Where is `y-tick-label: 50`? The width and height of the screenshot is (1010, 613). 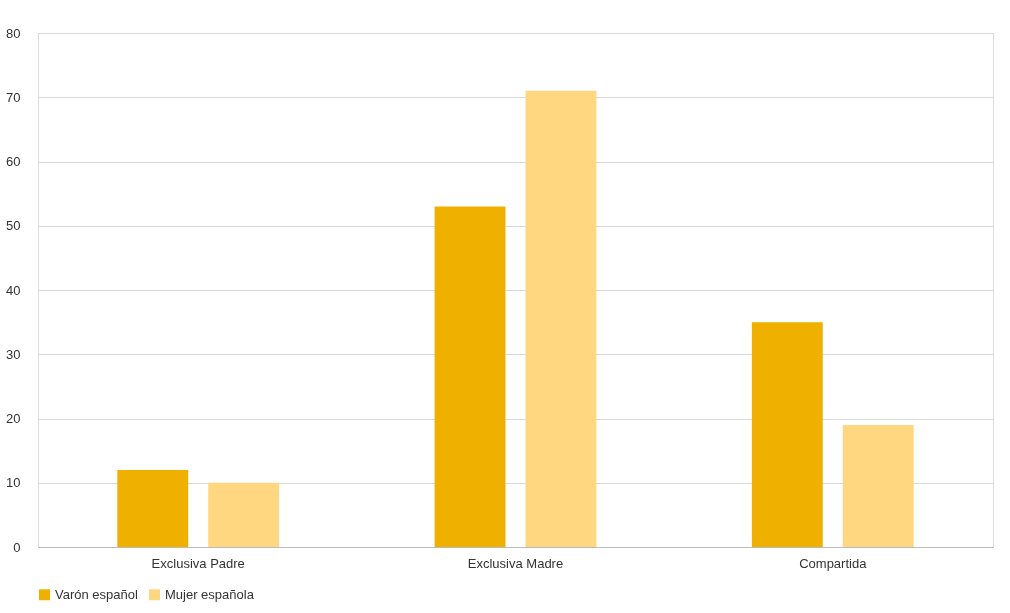
y-tick-label: 50 is located at coordinates (13, 226).